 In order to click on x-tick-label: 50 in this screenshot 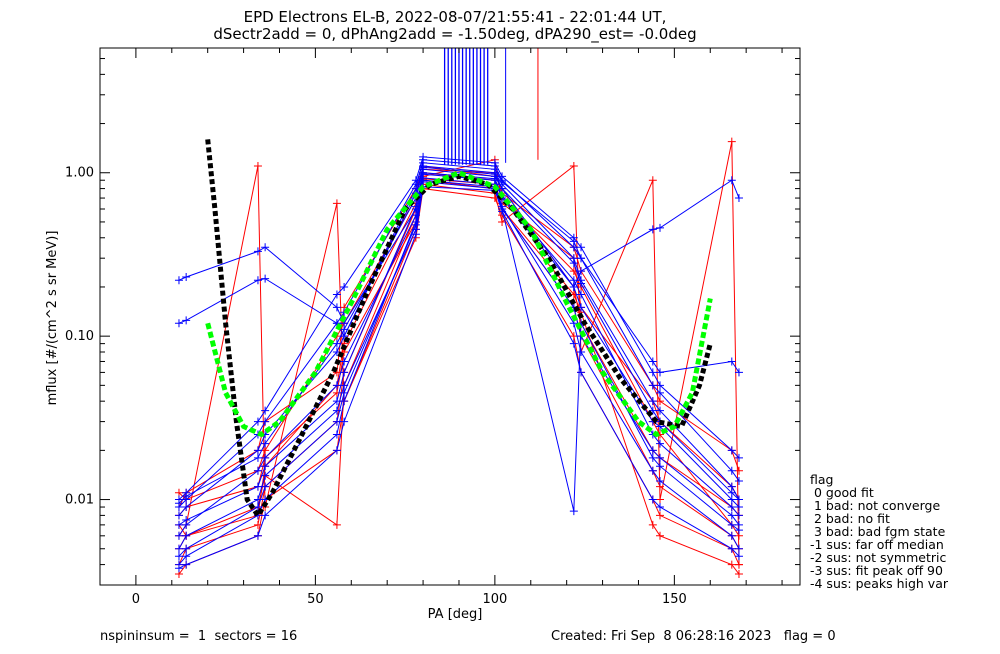, I will do `click(315, 599)`.